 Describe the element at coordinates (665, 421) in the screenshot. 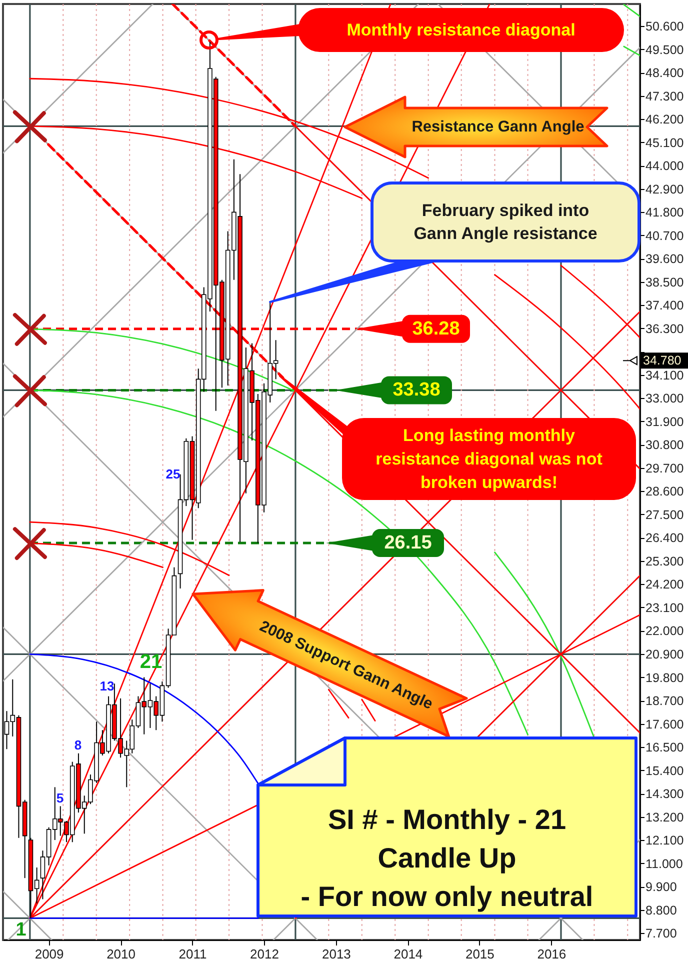

I see `y-tick-label: 31.900` at that location.